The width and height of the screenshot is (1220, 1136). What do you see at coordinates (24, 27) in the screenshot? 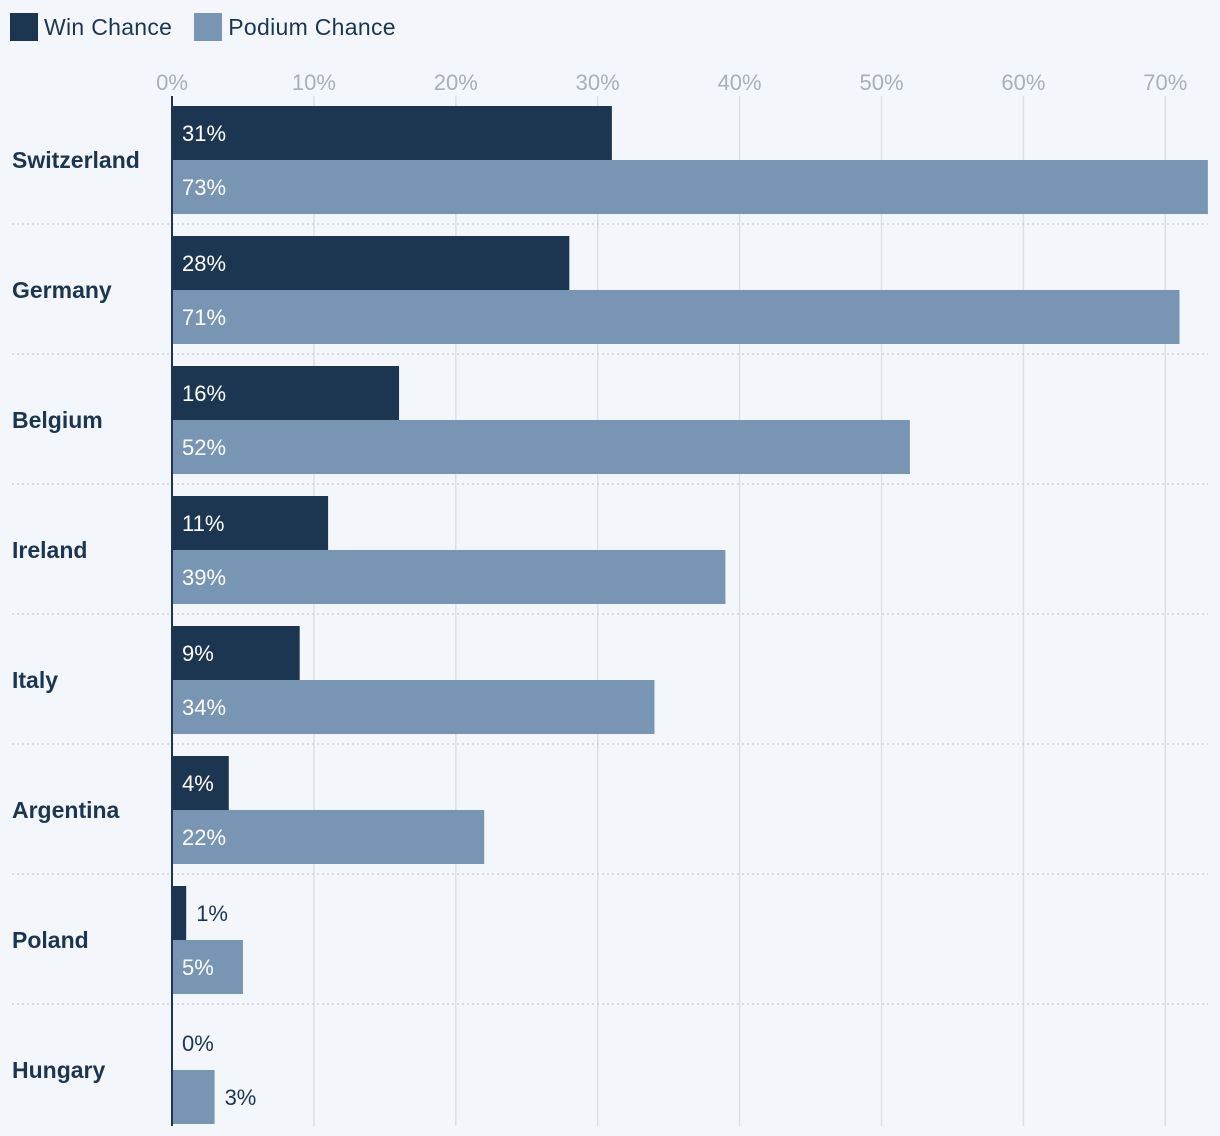
I see `legend-swatch-win` at bounding box center [24, 27].